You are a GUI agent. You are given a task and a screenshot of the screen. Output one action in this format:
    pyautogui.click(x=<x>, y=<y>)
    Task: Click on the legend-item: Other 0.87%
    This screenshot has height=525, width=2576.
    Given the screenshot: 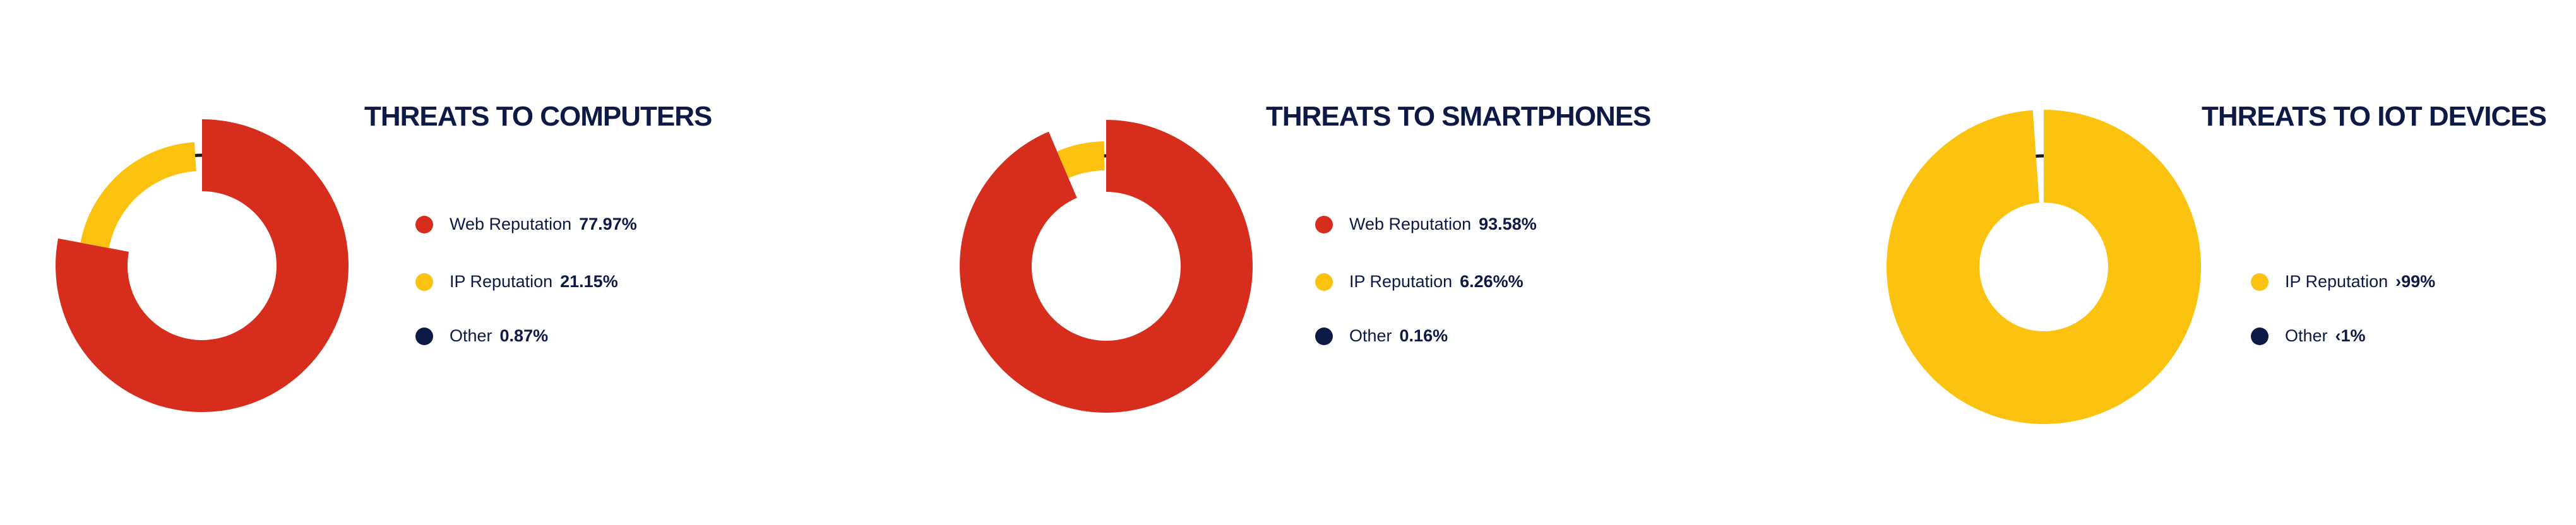 What is the action you would take?
    pyautogui.click(x=481, y=336)
    